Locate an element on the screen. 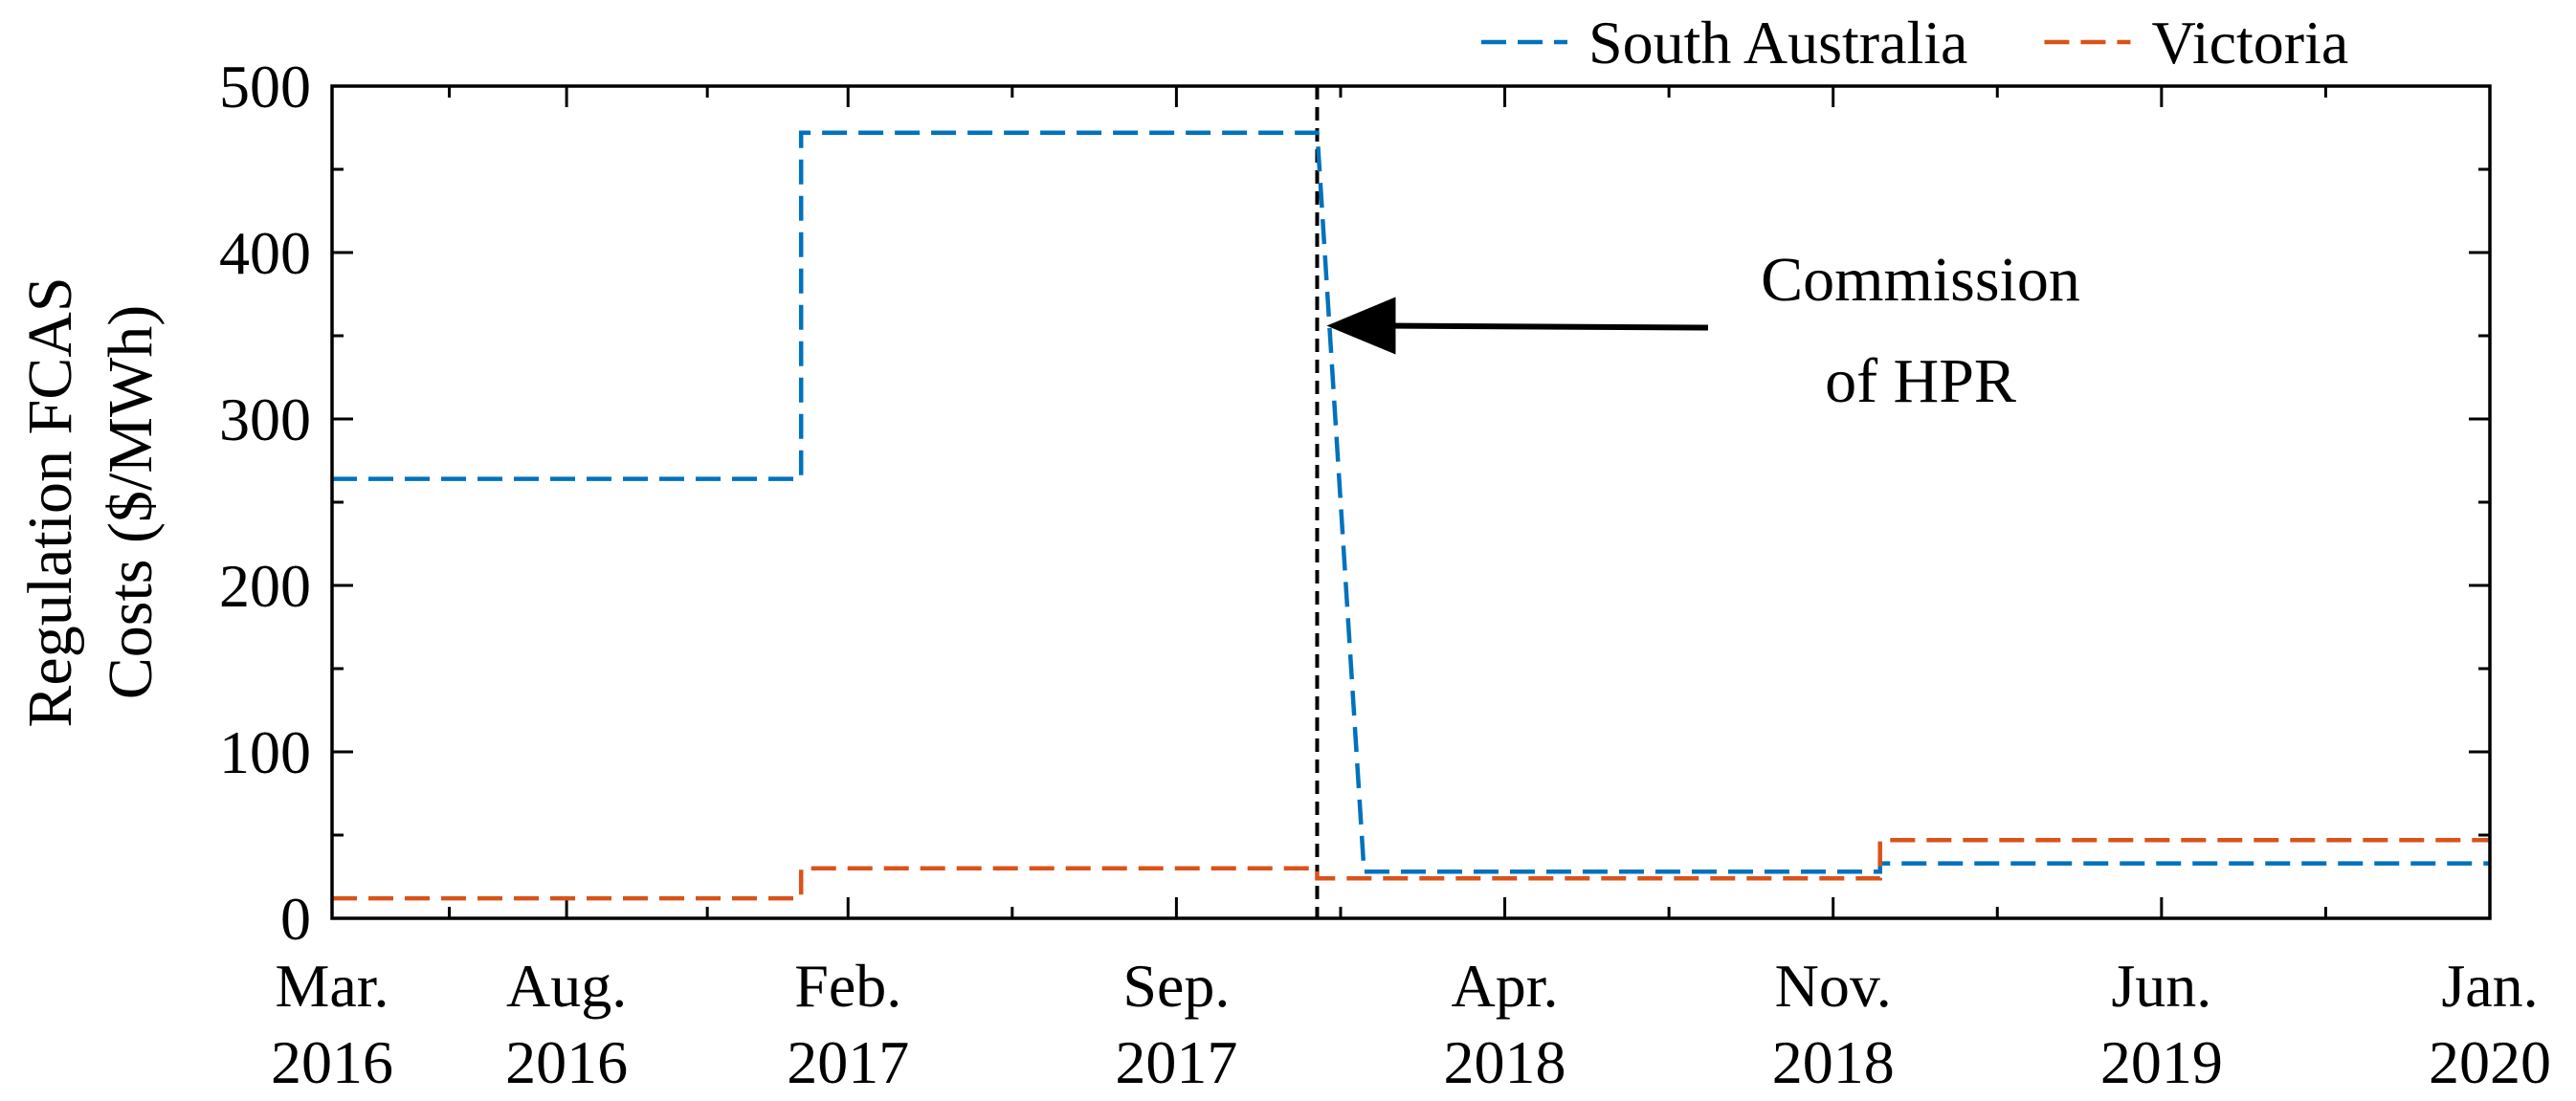 The width and height of the screenshot is (2576, 1101). y-tick-label: 500 is located at coordinates (265, 87).